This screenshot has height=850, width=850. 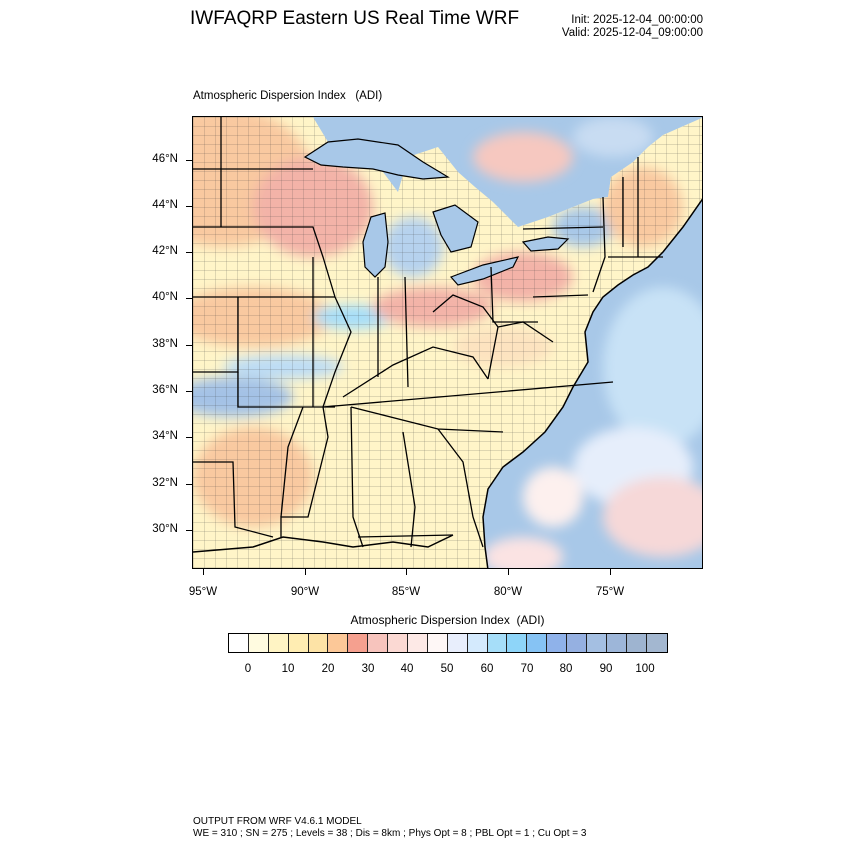 I want to click on colorbar-label: 80, so click(x=566, y=669).